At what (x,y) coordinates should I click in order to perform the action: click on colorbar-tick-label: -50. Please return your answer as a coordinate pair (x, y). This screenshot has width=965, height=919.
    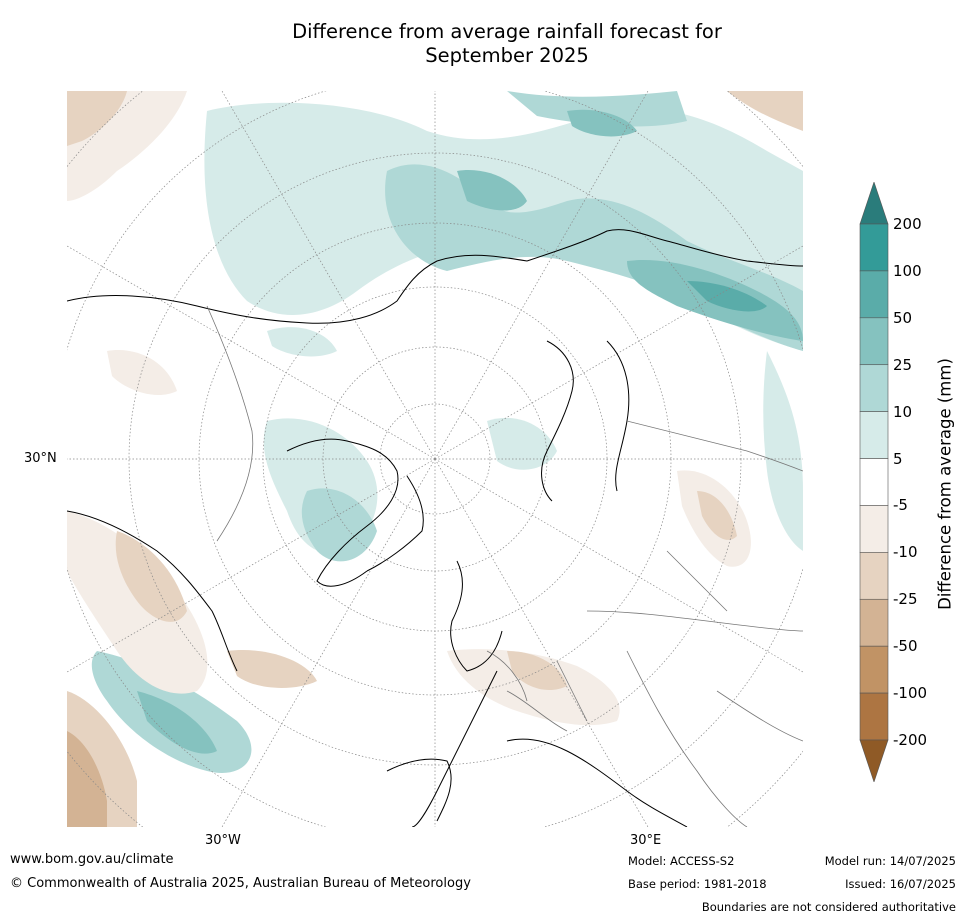
    Looking at the image, I should click on (905, 646).